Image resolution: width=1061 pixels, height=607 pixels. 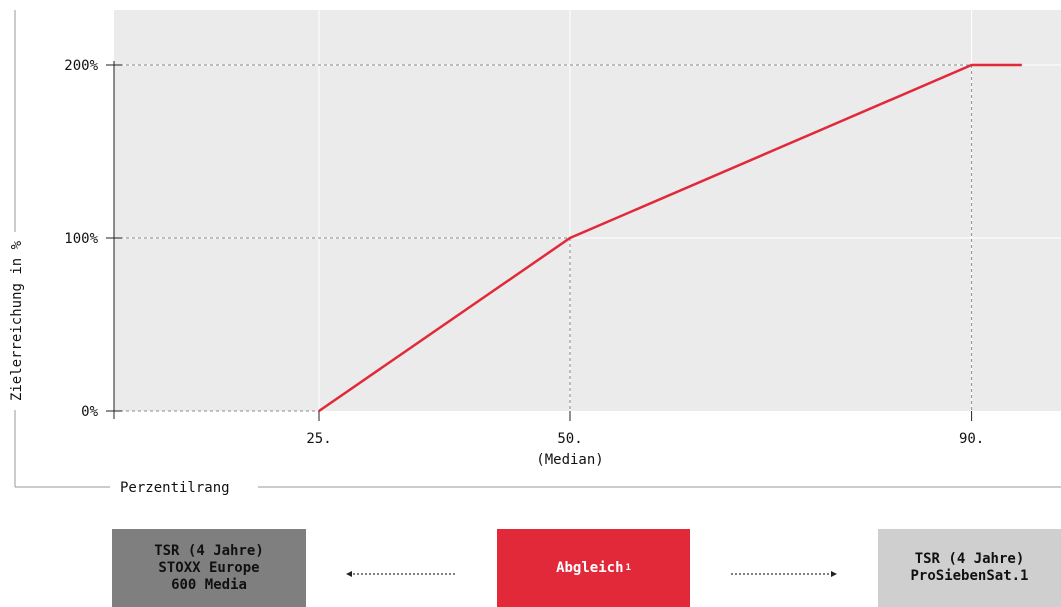 What do you see at coordinates (971, 439) in the screenshot?
I see `x-tick-label: 90.` at bounding box center [971, 439].